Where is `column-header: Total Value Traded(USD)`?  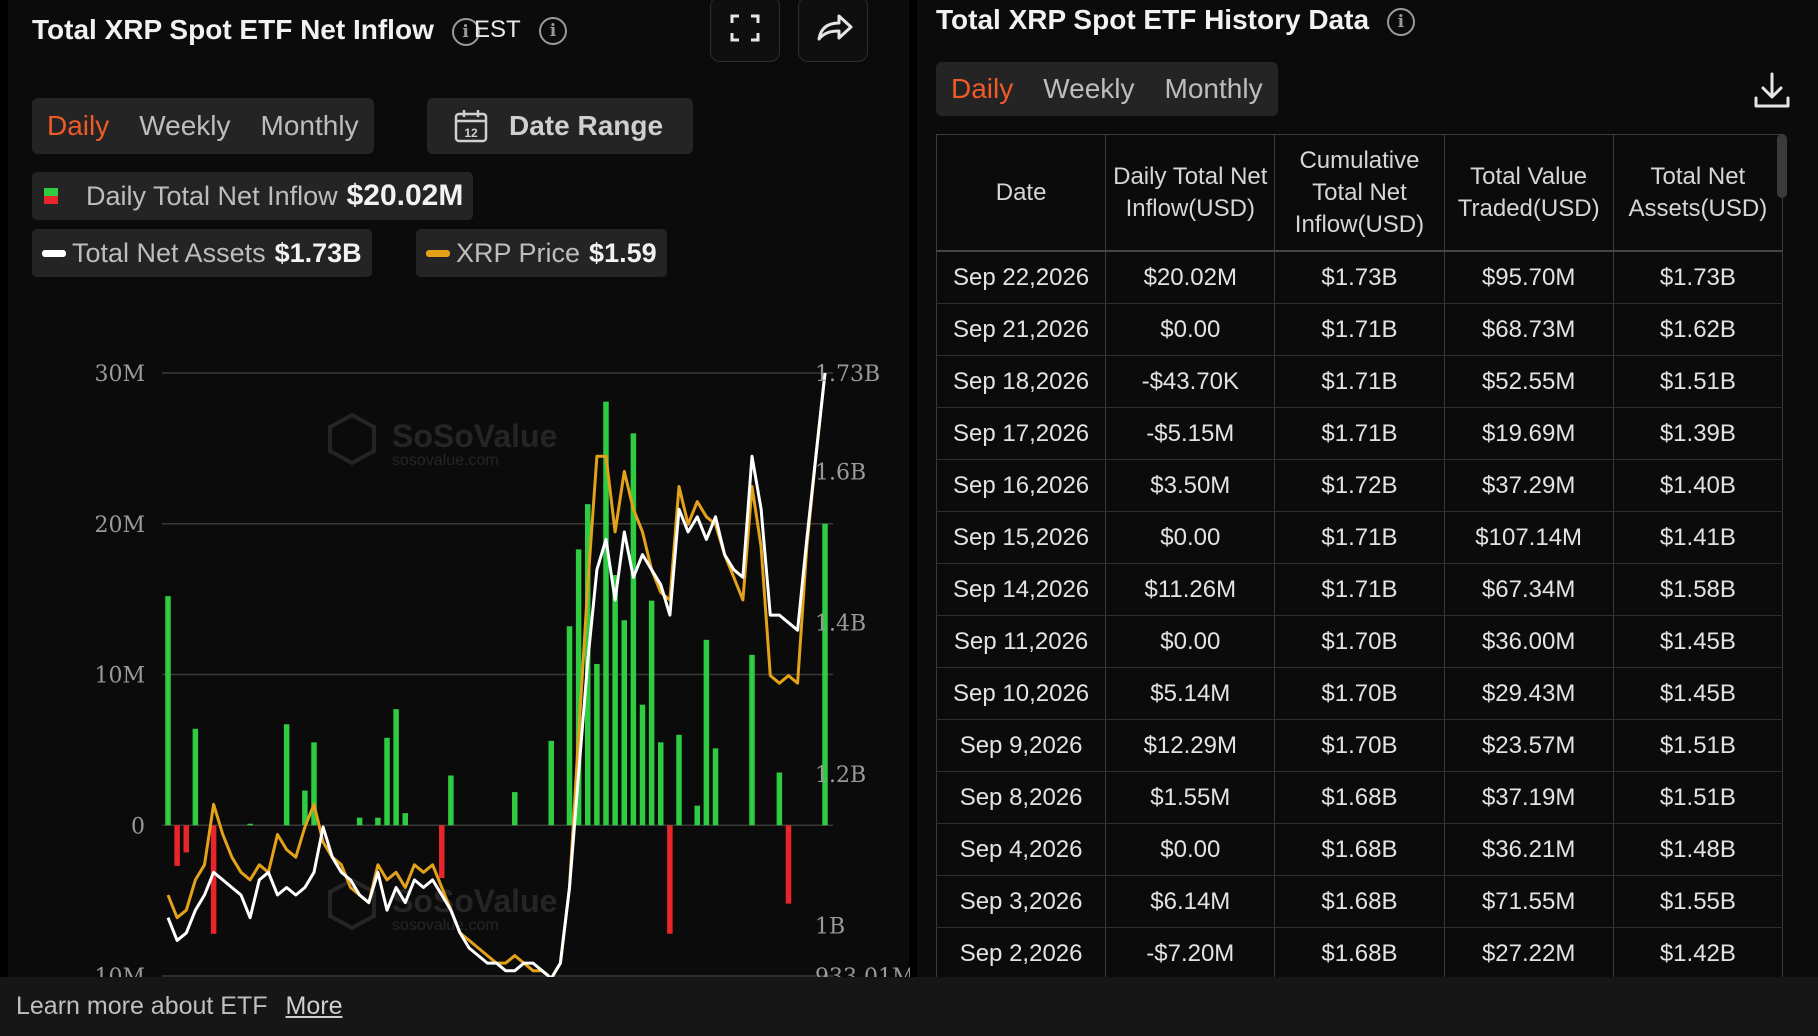 column-header: Total Value Traded(USD) is located at coordinates (1528, 193).